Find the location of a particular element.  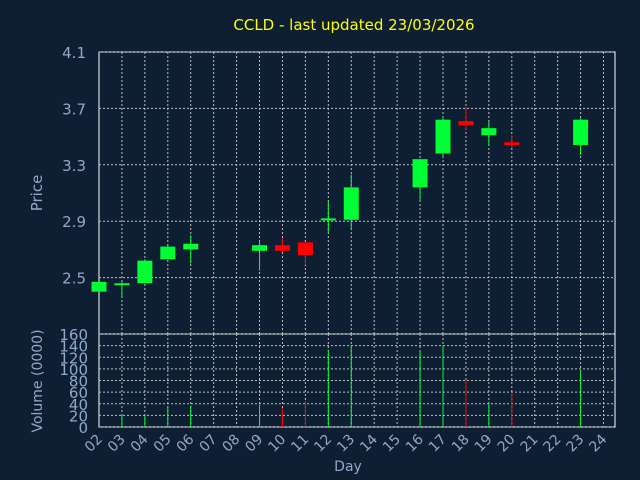

chart-title: CCLD - last updated 23/03/2026 is located at coordinates (353, 25).